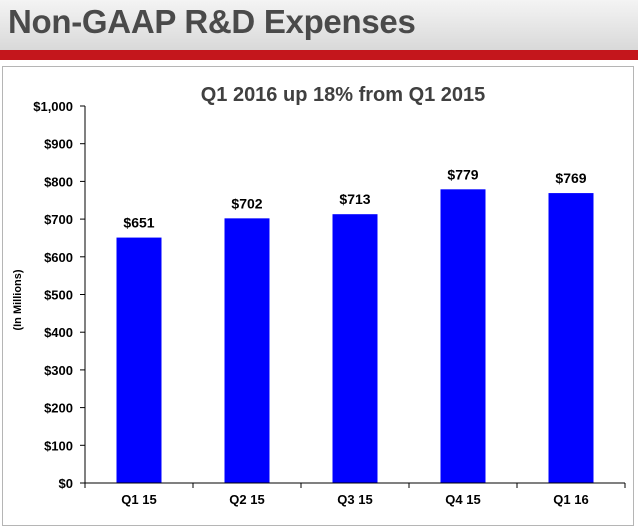  Describe the element at coordinates (58, 332) in the screenshot. I see `y-tick-label: $400` at that location.